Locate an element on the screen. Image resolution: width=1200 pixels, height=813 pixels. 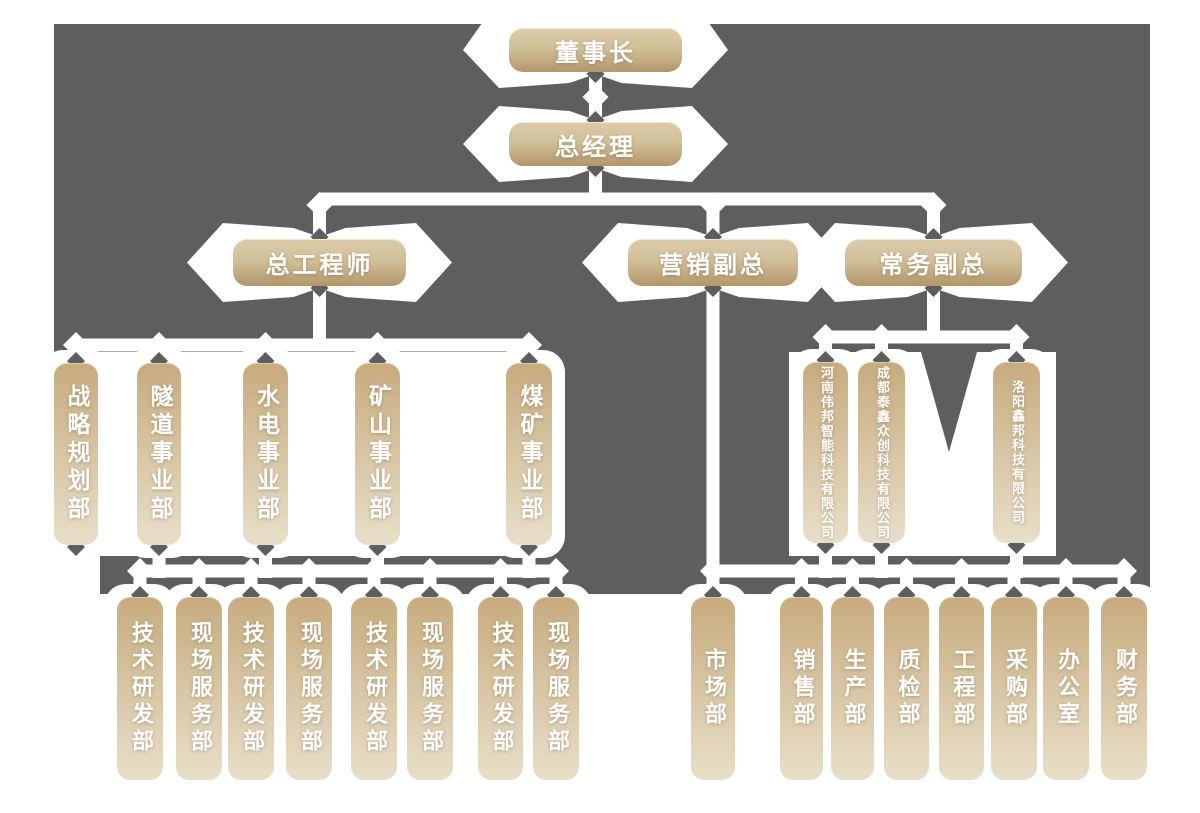
org-node-subsidiary-0: 河南伟邦智能科技有限公司 is located at coordinates (825, 452).